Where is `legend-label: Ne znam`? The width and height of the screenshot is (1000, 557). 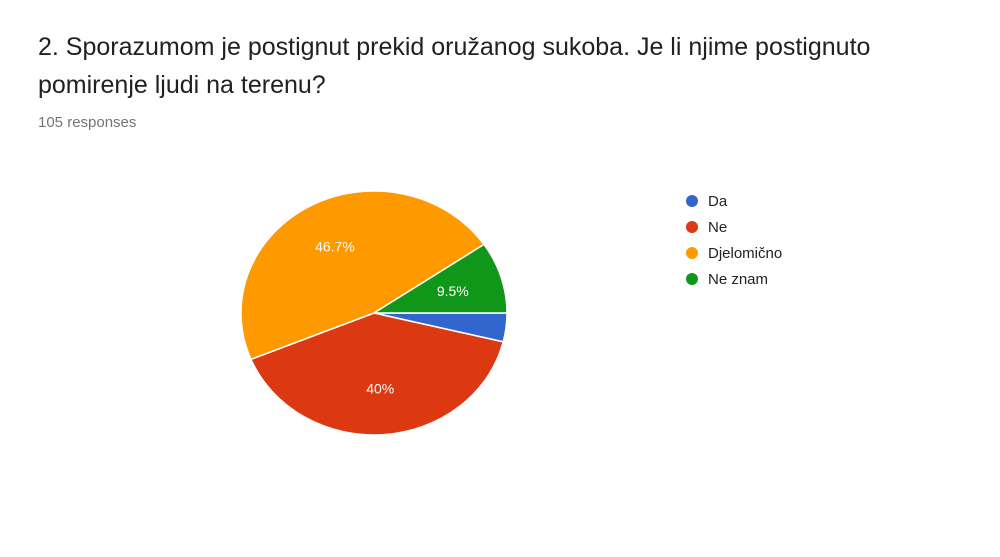
legend-label: Ne znam is located at coordinates (738, 279).